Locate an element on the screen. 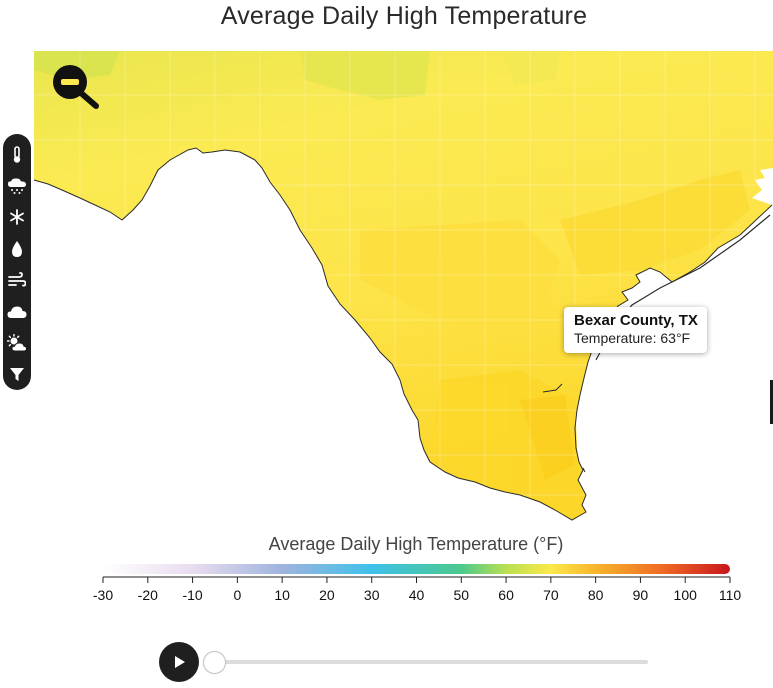 Image resolution: width=773 pixels, height=688 pixels. filter-icon is located at coordinates (17, 375).